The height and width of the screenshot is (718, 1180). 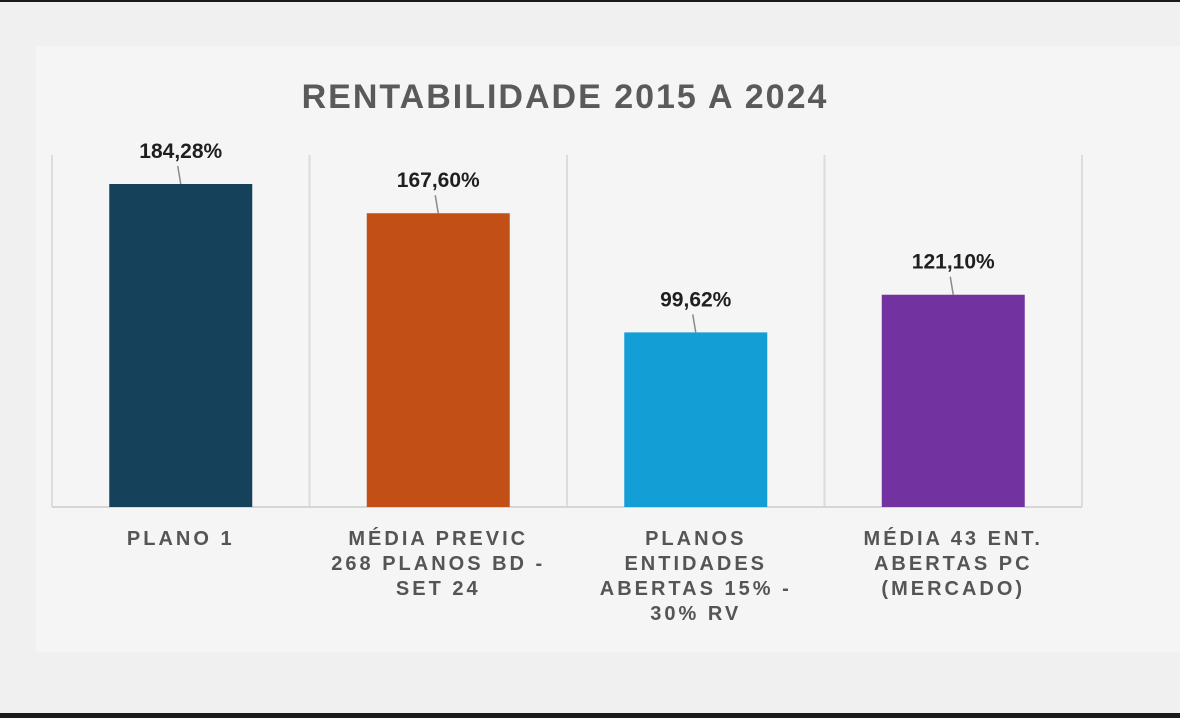 What do you see at coordinates (953, 262) in the screenshot?
I see `data-label: 121,10%` at bounding box center [953, 262].